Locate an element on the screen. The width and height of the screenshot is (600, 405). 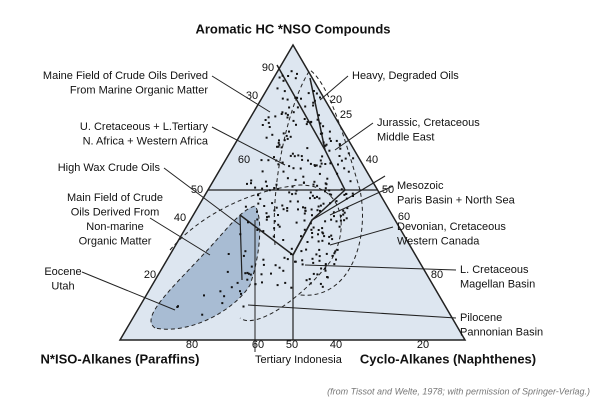
annotation: Jurassic, Cretaceous is located at coordinates (428, 123).